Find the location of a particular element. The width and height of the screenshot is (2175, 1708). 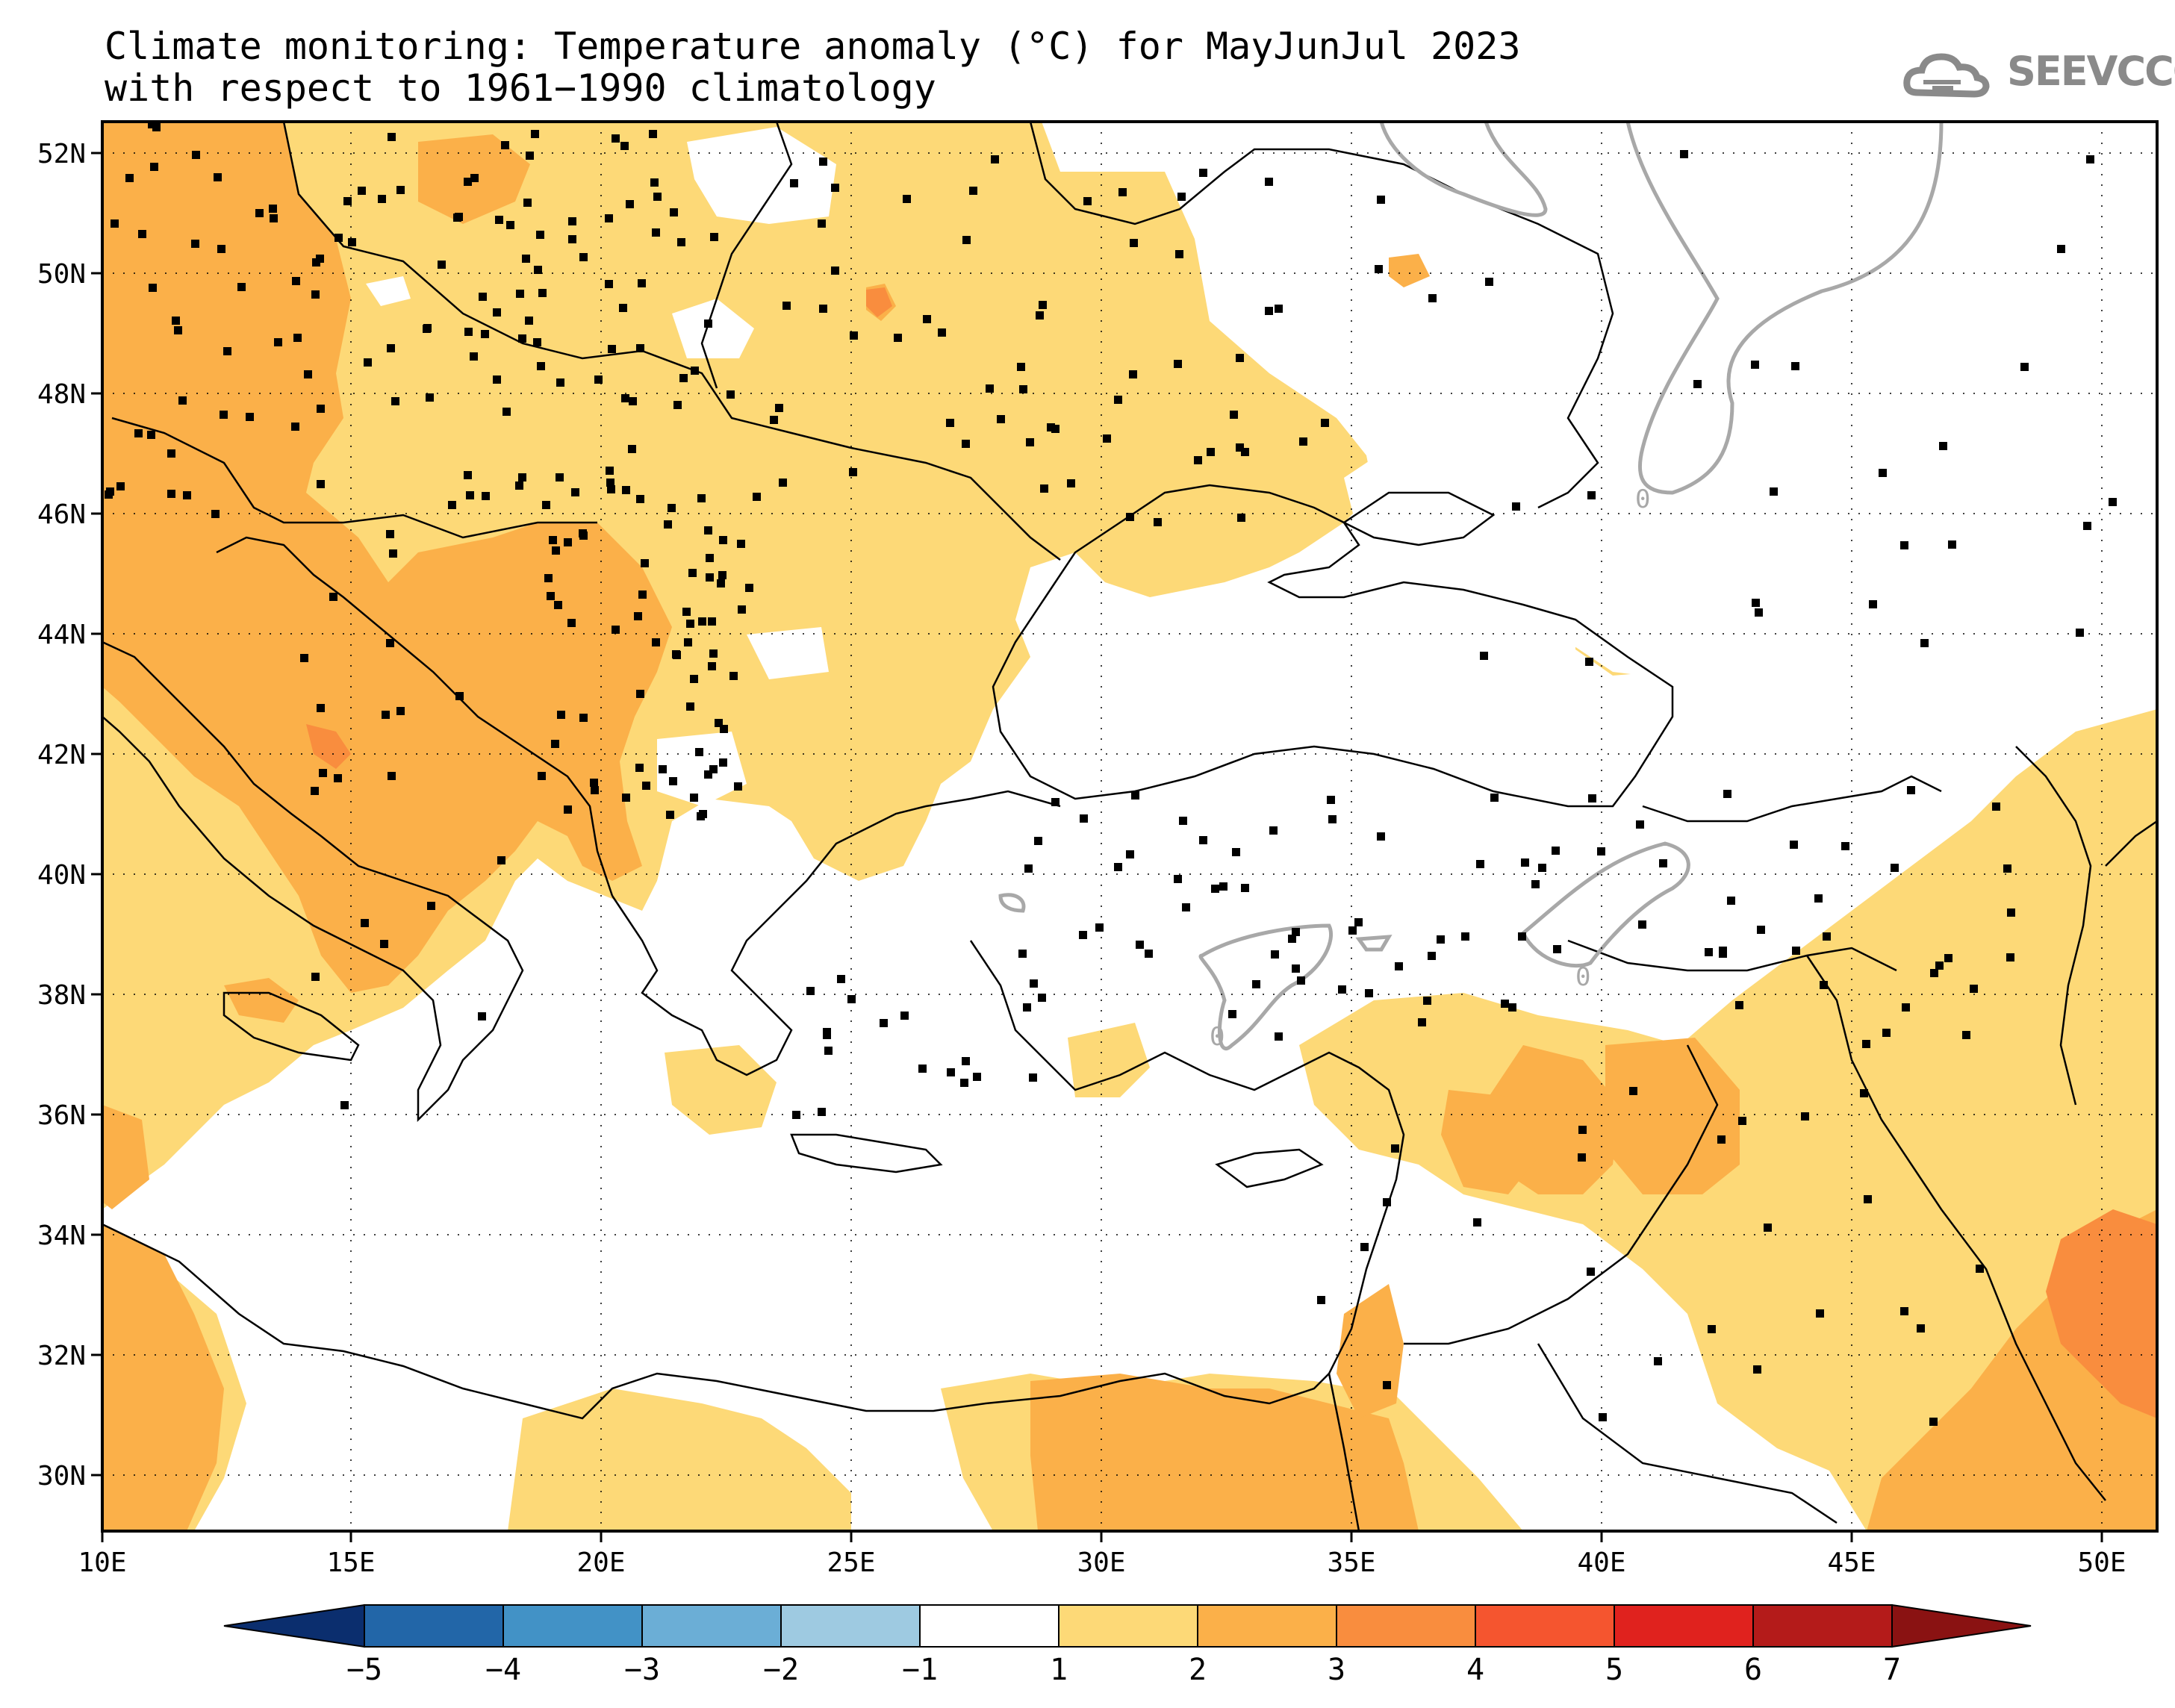

lat-tick-36n: 36N is located at coordinates (61, 1115).